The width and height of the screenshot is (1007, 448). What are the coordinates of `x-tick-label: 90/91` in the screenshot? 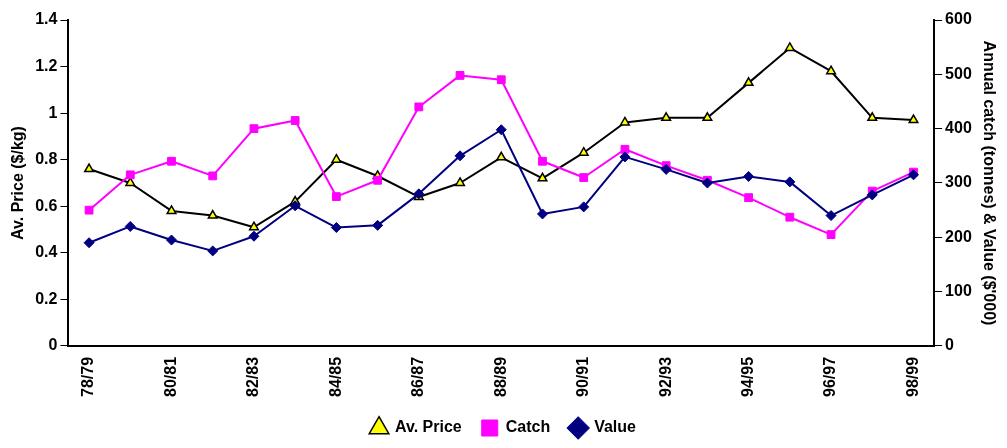 It's located at (583, 377).